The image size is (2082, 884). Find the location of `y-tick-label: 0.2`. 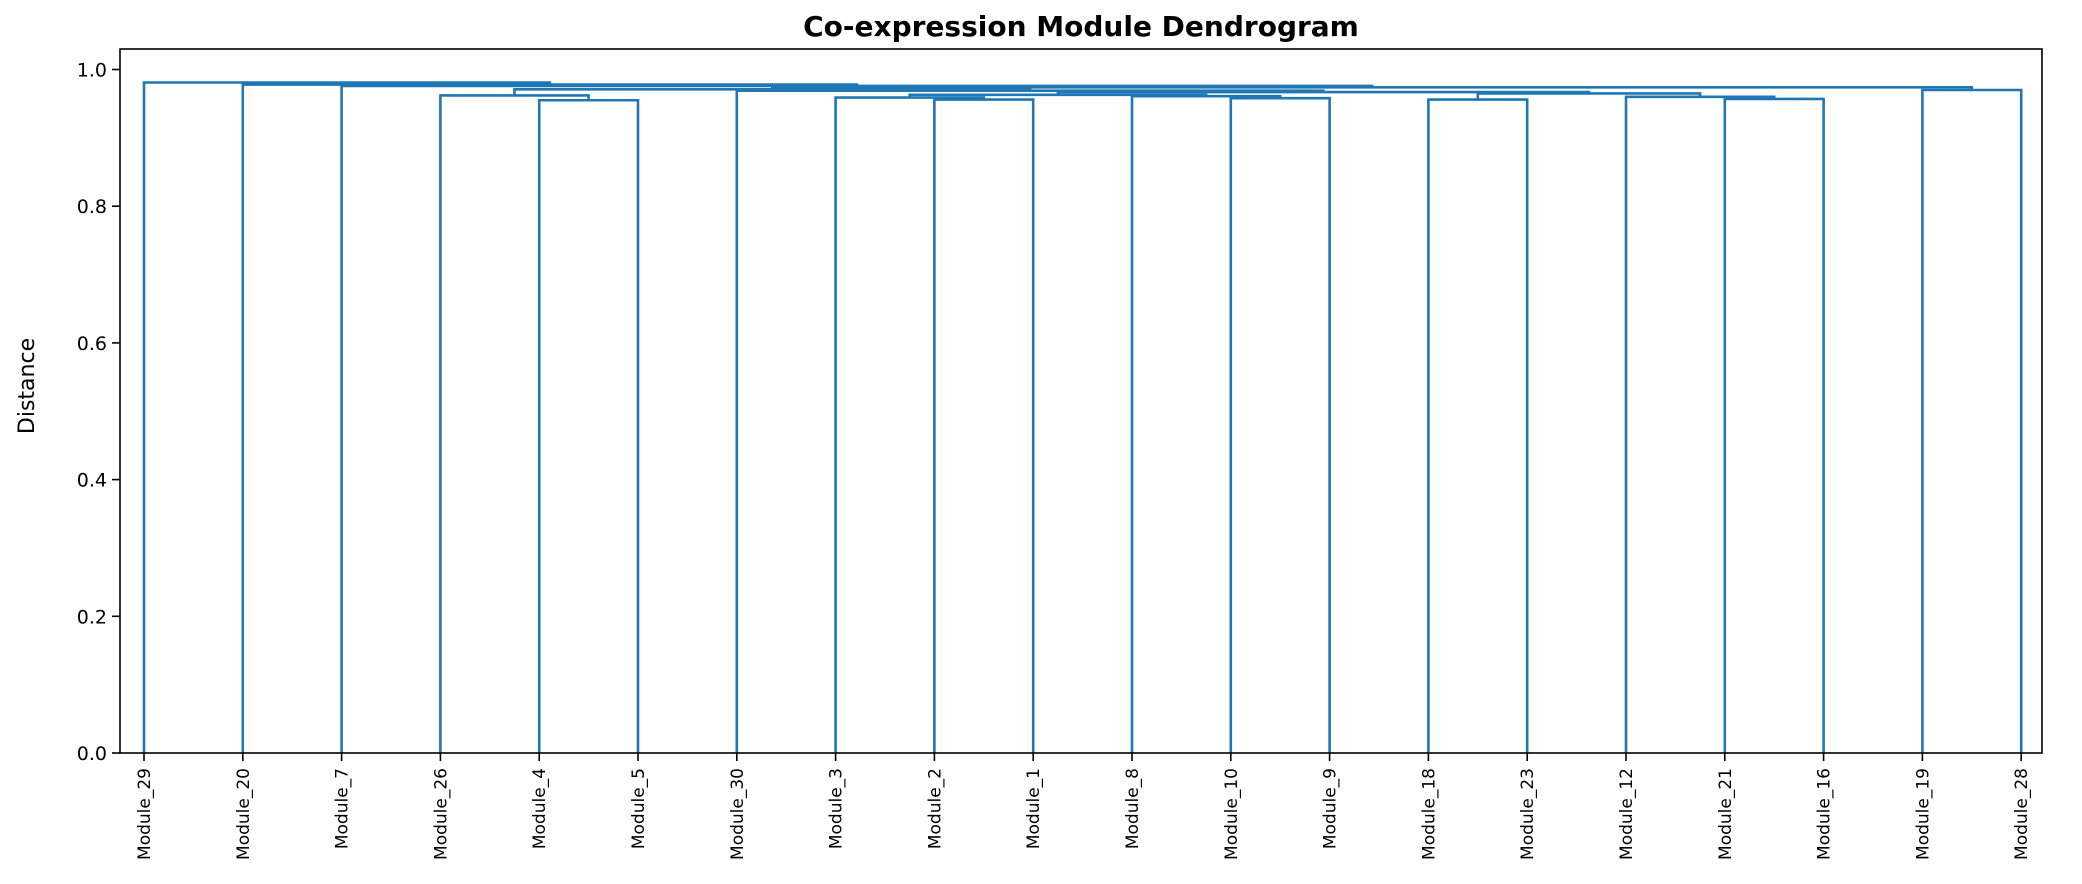

y-tick-label: 0.2 is located at coordinates (92, 617).